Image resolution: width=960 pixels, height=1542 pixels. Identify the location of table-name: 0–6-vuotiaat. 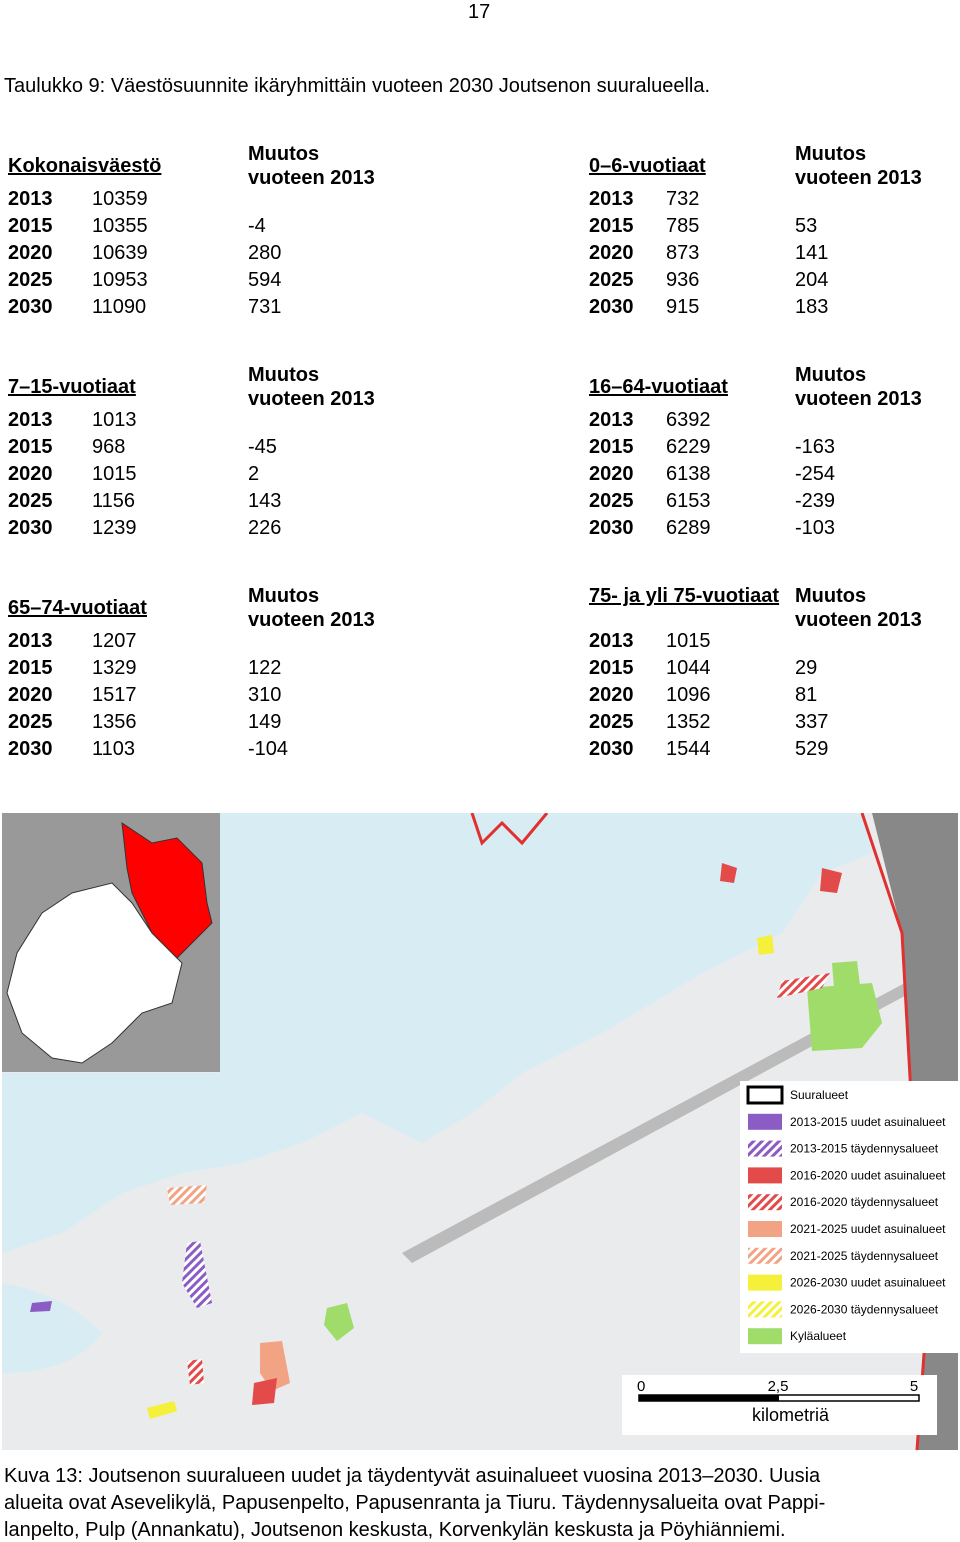
(647, 166).